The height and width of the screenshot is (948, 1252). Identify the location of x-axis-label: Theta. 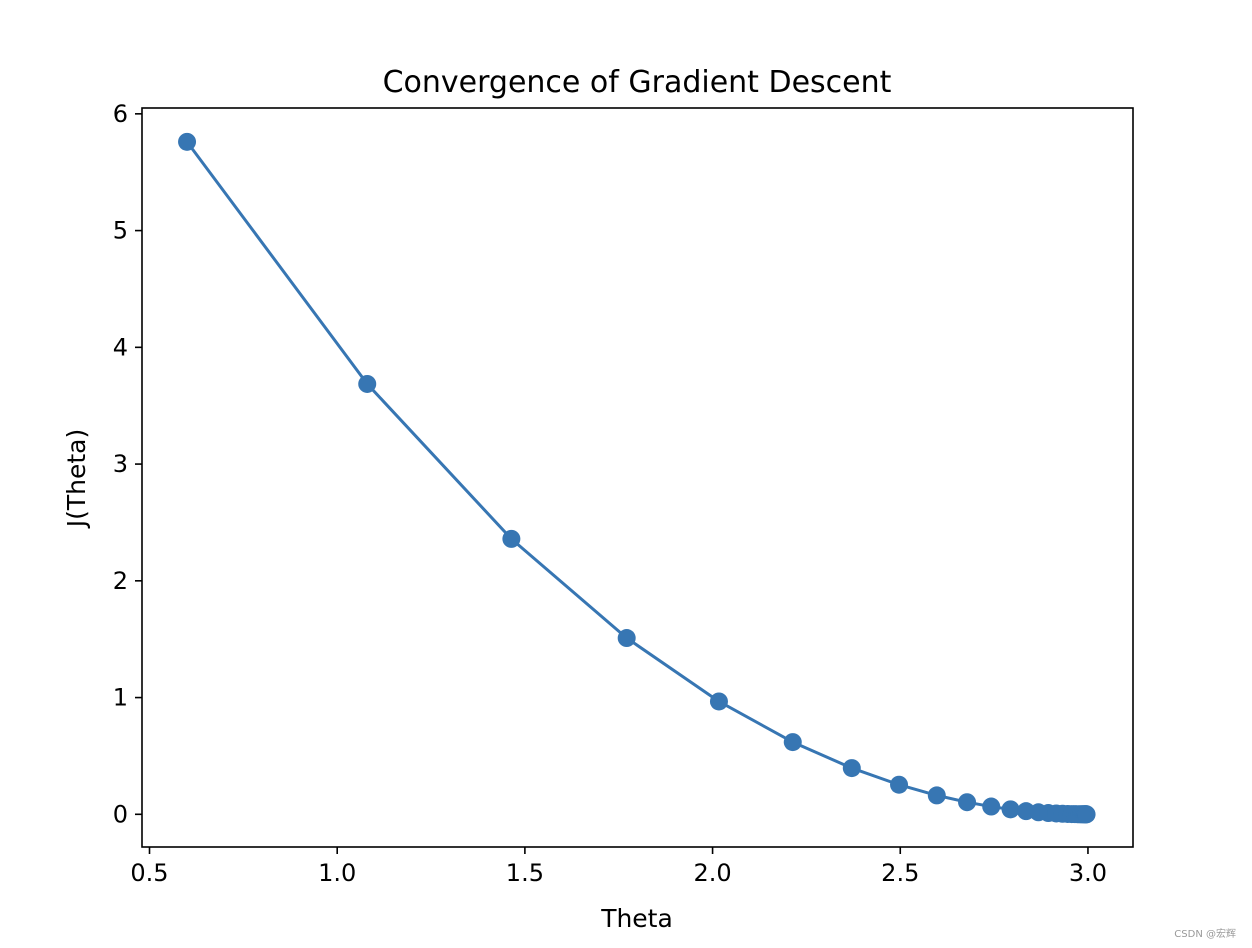
(636, 918).